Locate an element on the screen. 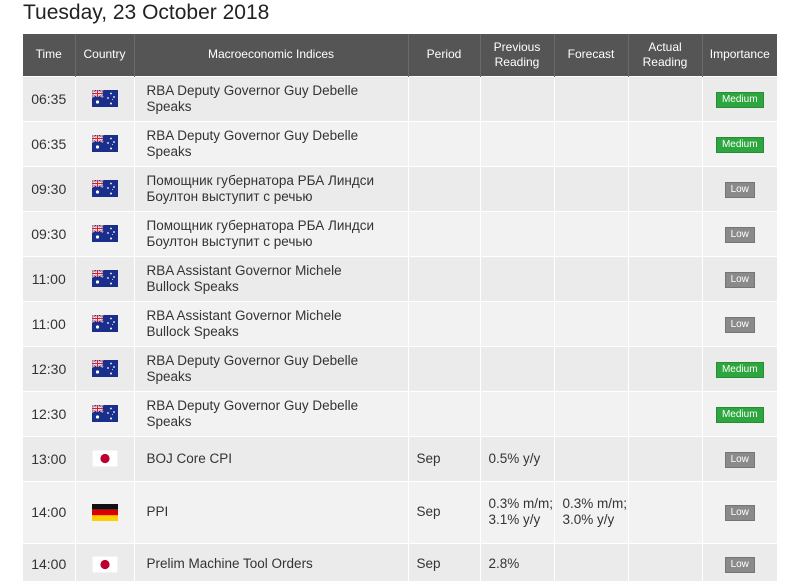 The height and width of the screenshot is (581, 800). previous-reading: 0.5% y/y is located at coordinates (517, 458).